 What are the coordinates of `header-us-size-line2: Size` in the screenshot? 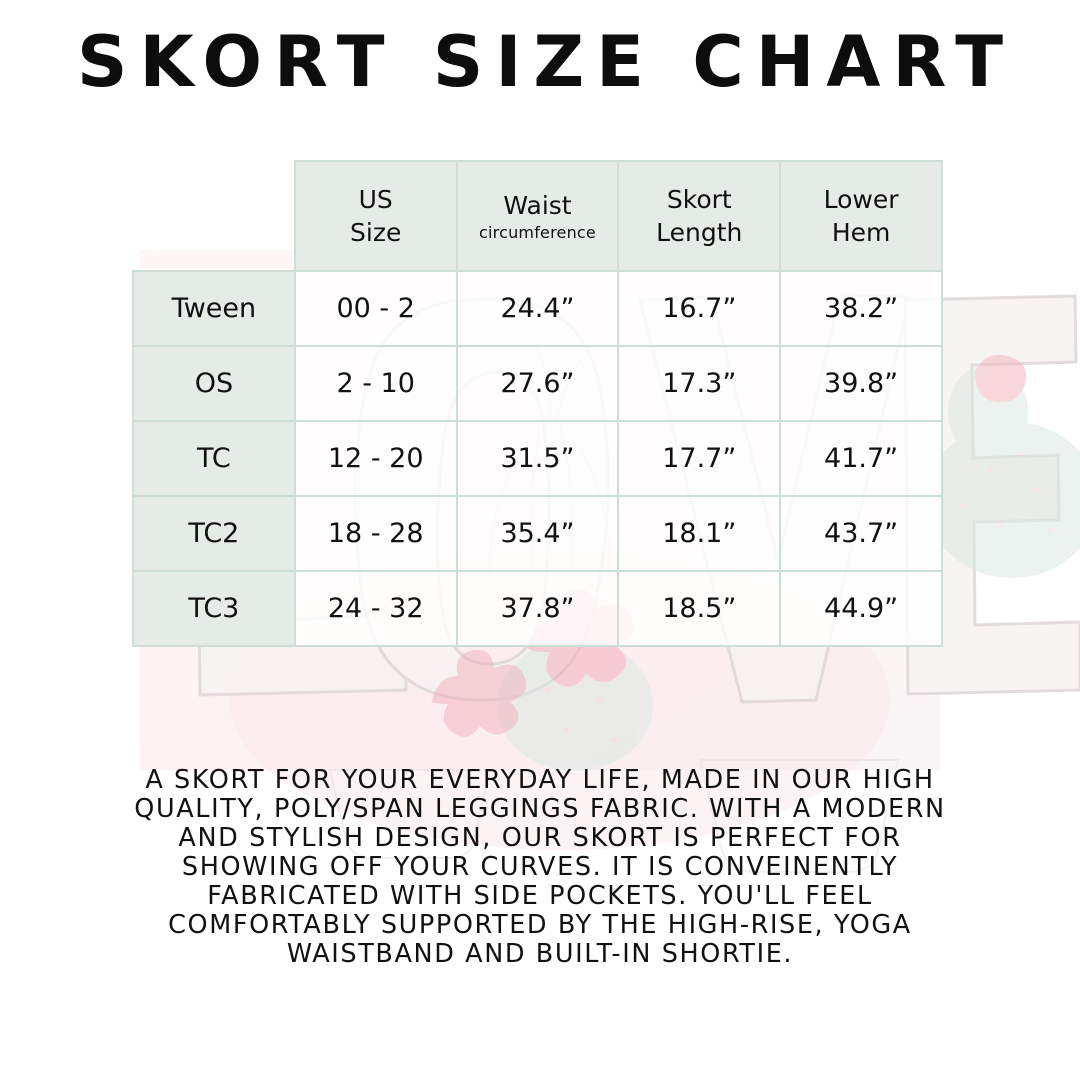 It's located at (376, 232).